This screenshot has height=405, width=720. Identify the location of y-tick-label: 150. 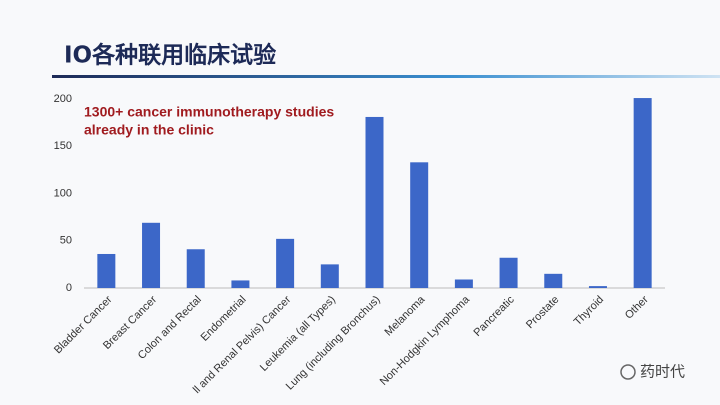
(63, 146).